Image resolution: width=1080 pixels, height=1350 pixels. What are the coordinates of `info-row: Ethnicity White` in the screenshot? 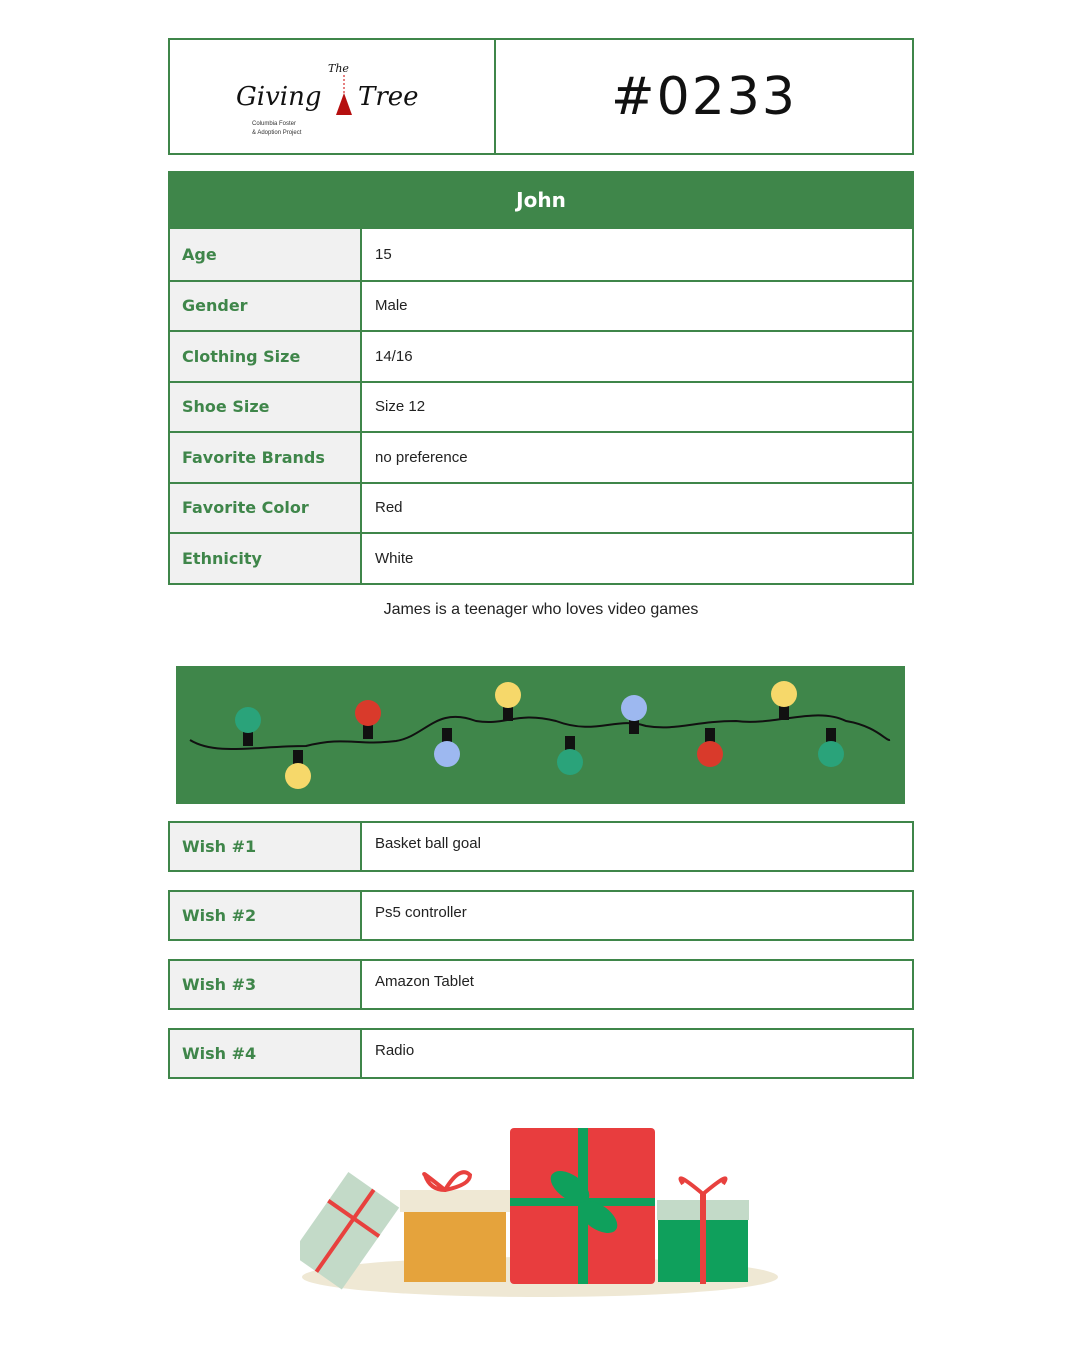 It's located at (541, 557).